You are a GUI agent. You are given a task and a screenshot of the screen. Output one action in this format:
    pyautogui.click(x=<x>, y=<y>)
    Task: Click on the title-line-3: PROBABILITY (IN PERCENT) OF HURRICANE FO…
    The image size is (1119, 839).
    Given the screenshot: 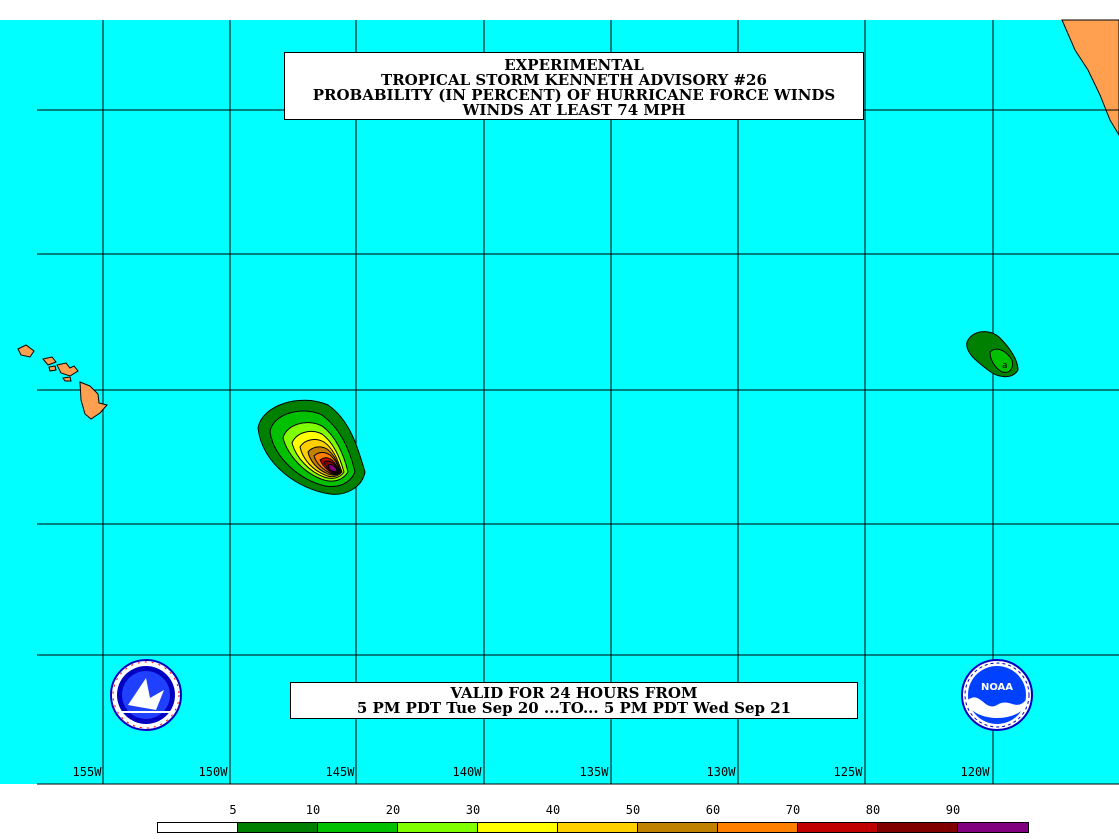 What is the action you would take?
    pyautogui.click(x=574, y=95)
    